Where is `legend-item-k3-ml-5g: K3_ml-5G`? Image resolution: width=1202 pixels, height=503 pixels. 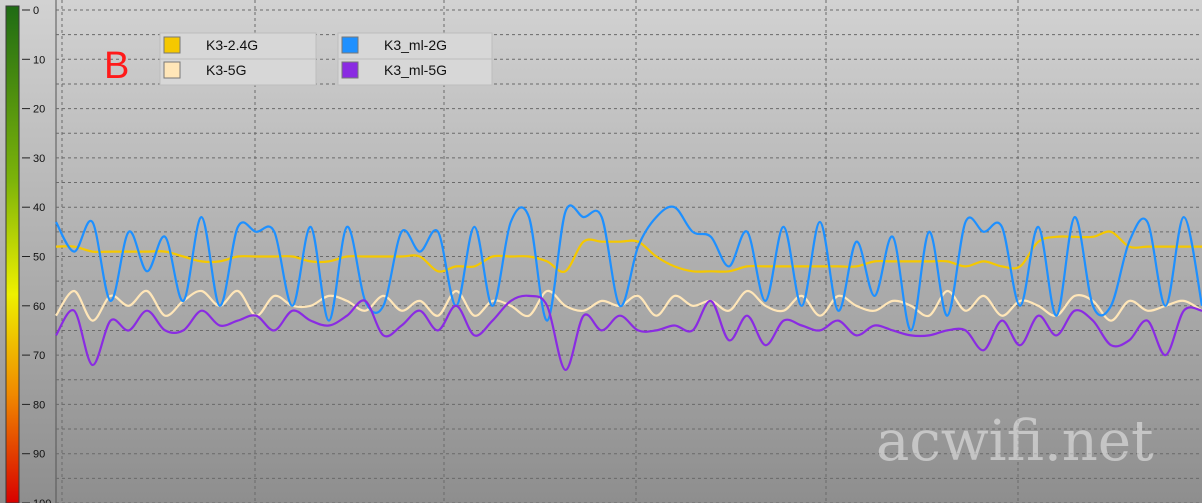 legend-item-k3-ml-5g: K3_ml-5G is located at coordinates (394, 70).